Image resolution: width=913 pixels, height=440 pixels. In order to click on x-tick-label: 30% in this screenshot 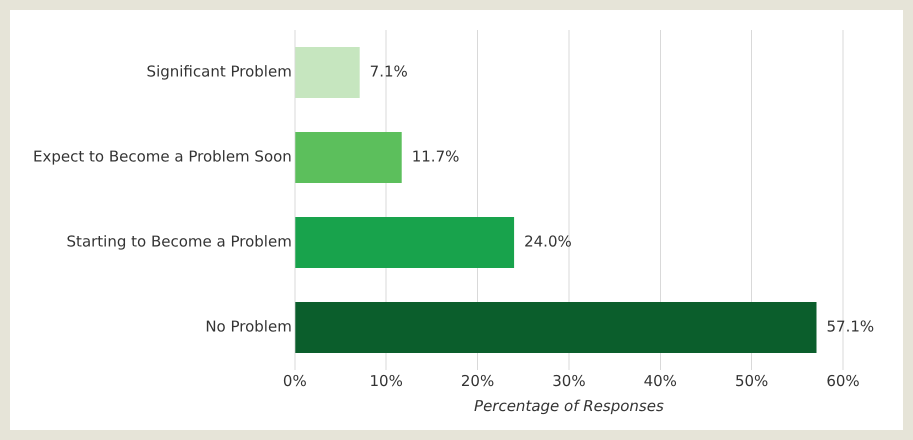, I will do `click(569, 381)`.